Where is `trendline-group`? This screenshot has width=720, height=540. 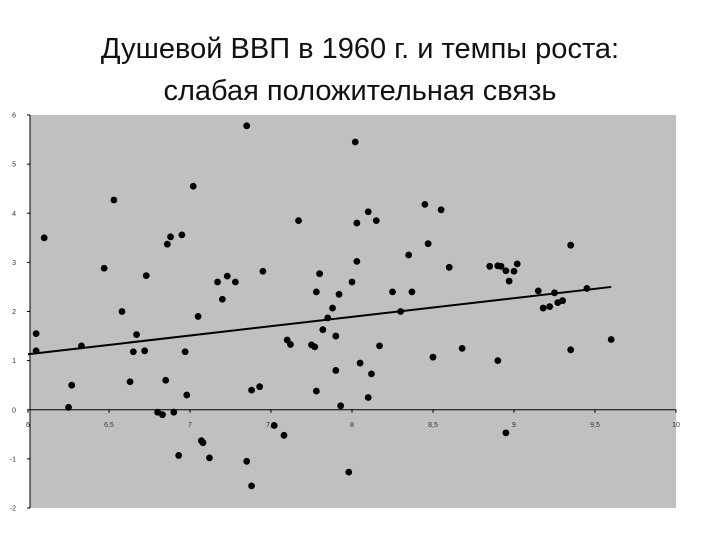 trendline-group is located at coordinates (319, 320).